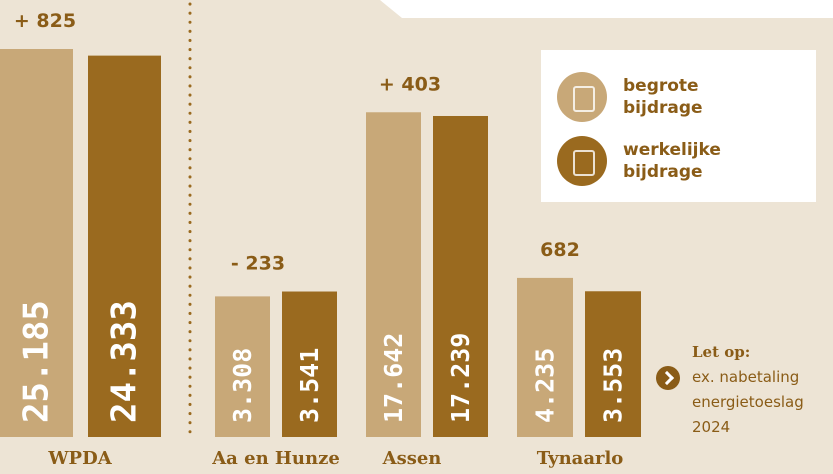  I want to click on legend-label: begrote bijdrage, so click(663, 97).